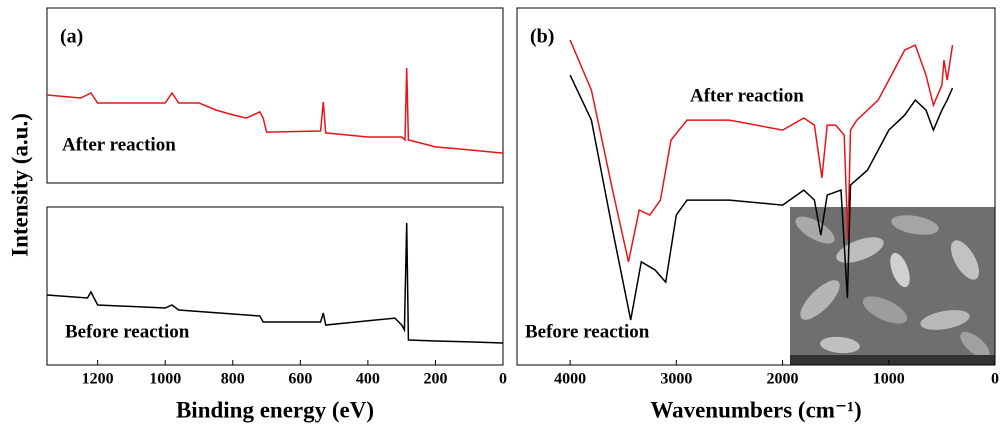 Image resolution: width=1003 pixels, height=434 pixels. Describe the element at coordinates (676, 379) in the screenshot. I see `x-tick-label: 3000` at that location.